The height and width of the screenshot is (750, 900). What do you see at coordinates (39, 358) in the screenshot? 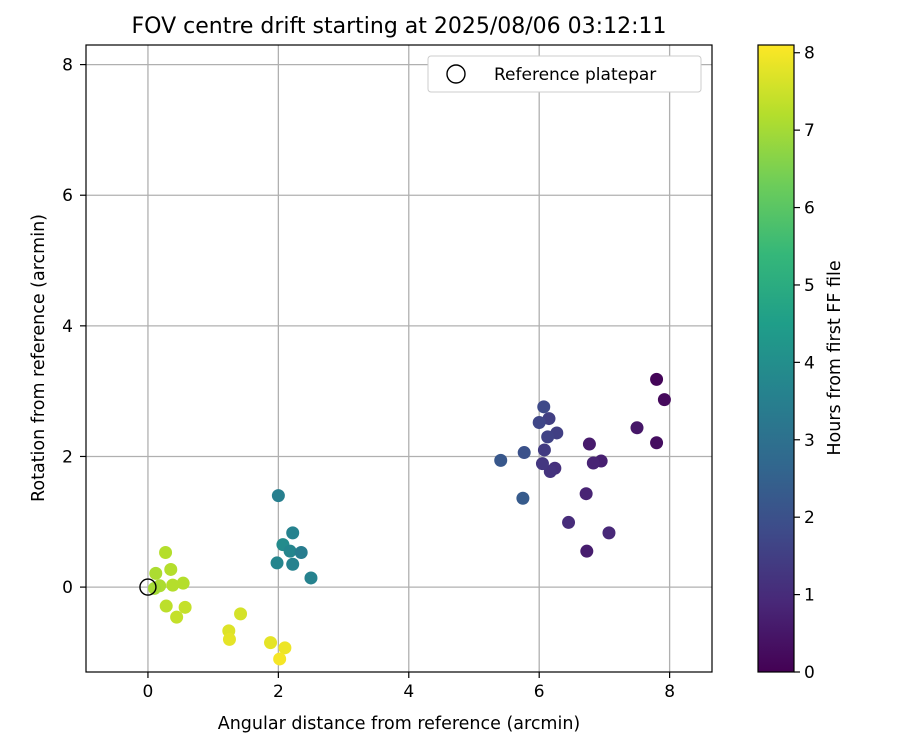
I see `y-axis-label: Rotation from reference (arcmin)` at bounding box center [39, 358].